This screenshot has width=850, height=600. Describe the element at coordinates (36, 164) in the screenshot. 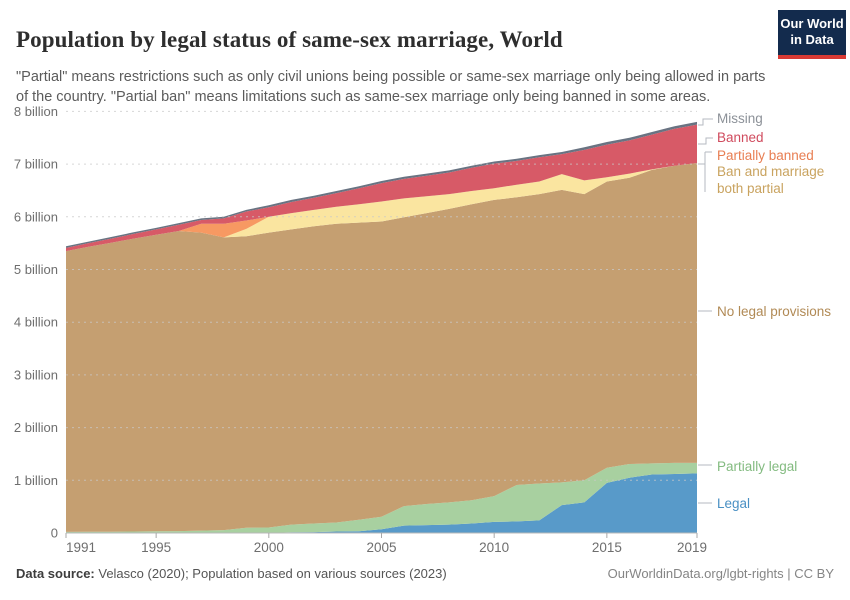

I see `y-tick-label: 7 billion` at that location.